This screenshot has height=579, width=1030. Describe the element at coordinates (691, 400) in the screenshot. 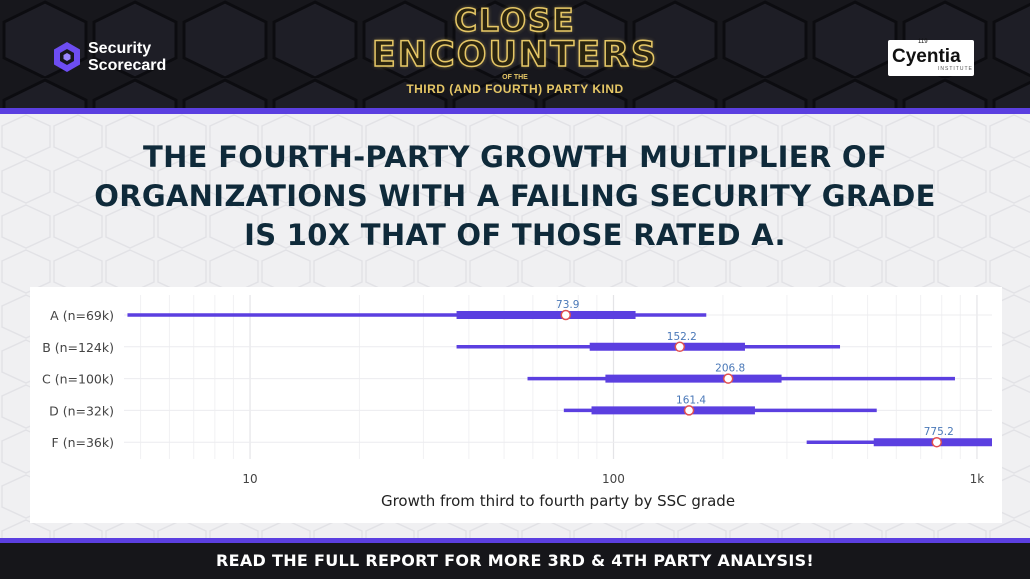

I see `median-label: 161.4` at that location.